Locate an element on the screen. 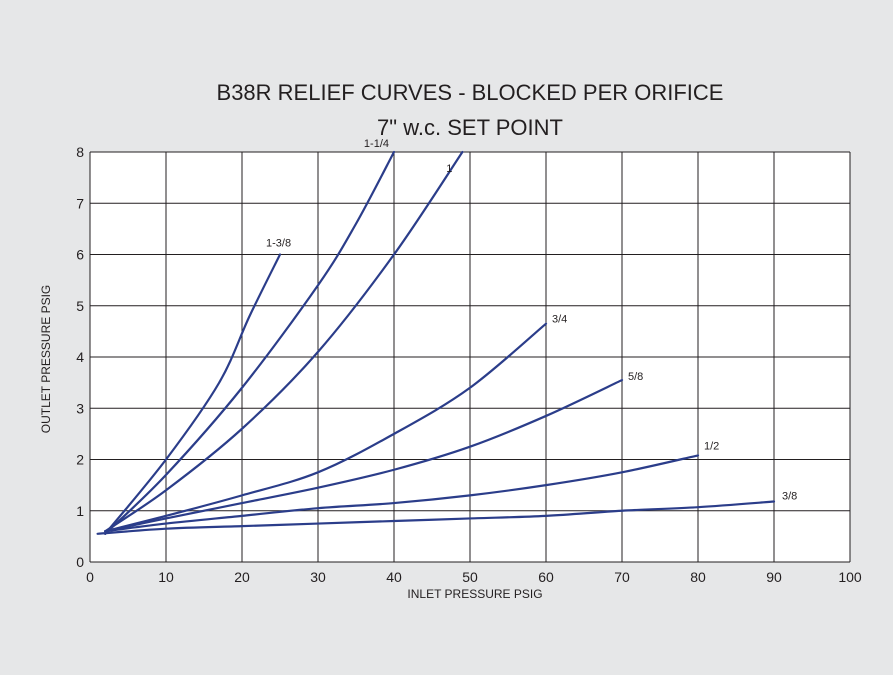 The height and width of the screenshot is (675, 893). series-label-1-3-8: 1-3/8 is located at coordinates (278, 244).